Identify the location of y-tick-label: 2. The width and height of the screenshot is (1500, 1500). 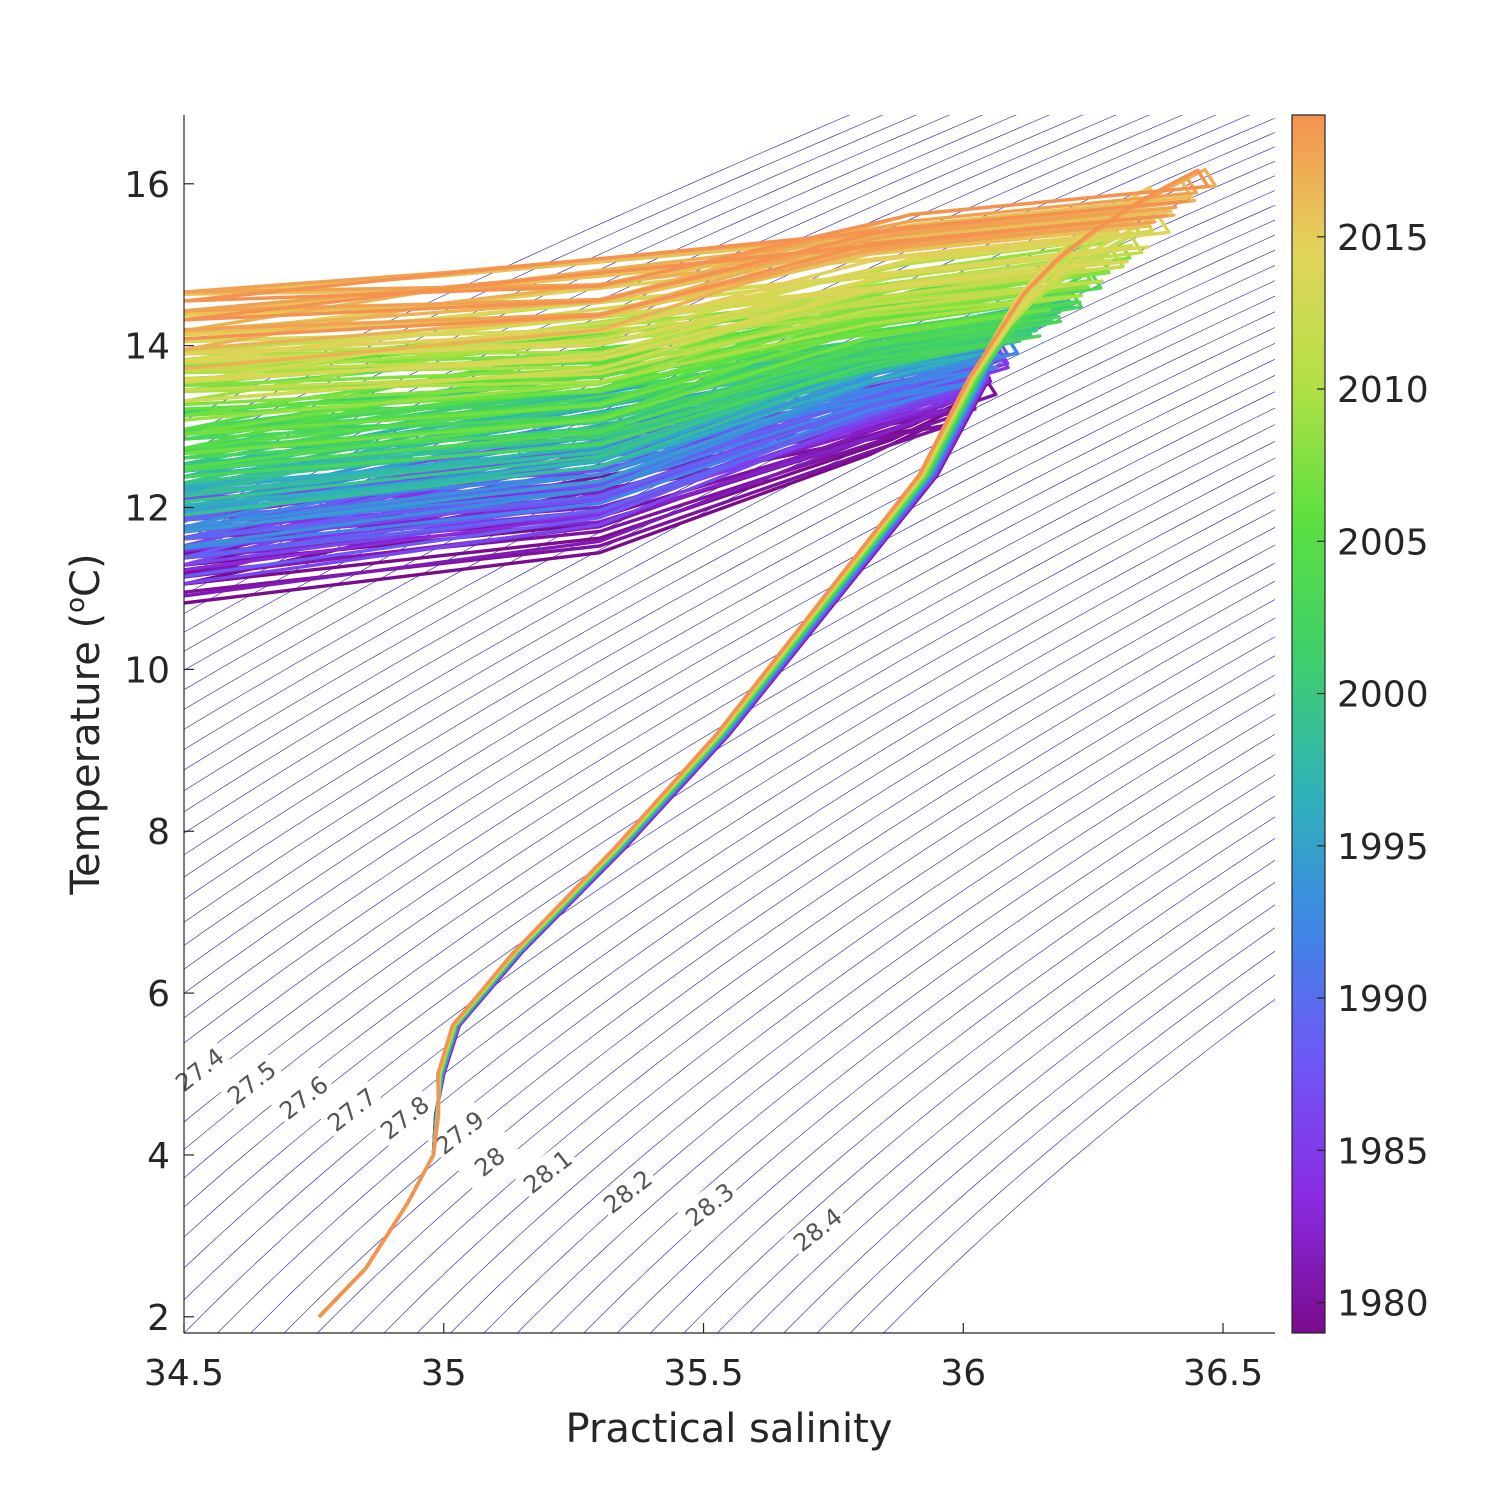
(158, 1318).